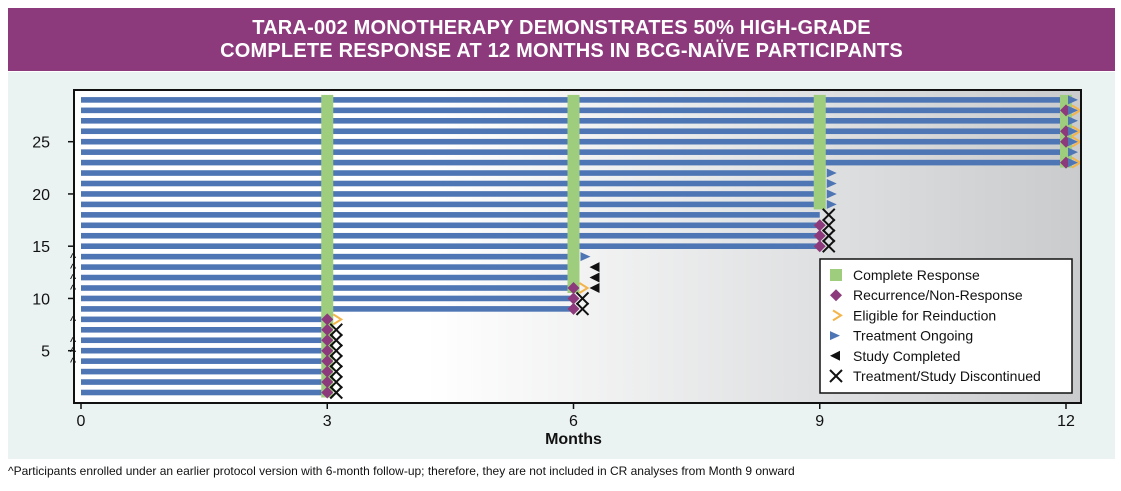 The width and height of the screenshot is (1121, 491). I want to click on legend-box, so click(946, 326).